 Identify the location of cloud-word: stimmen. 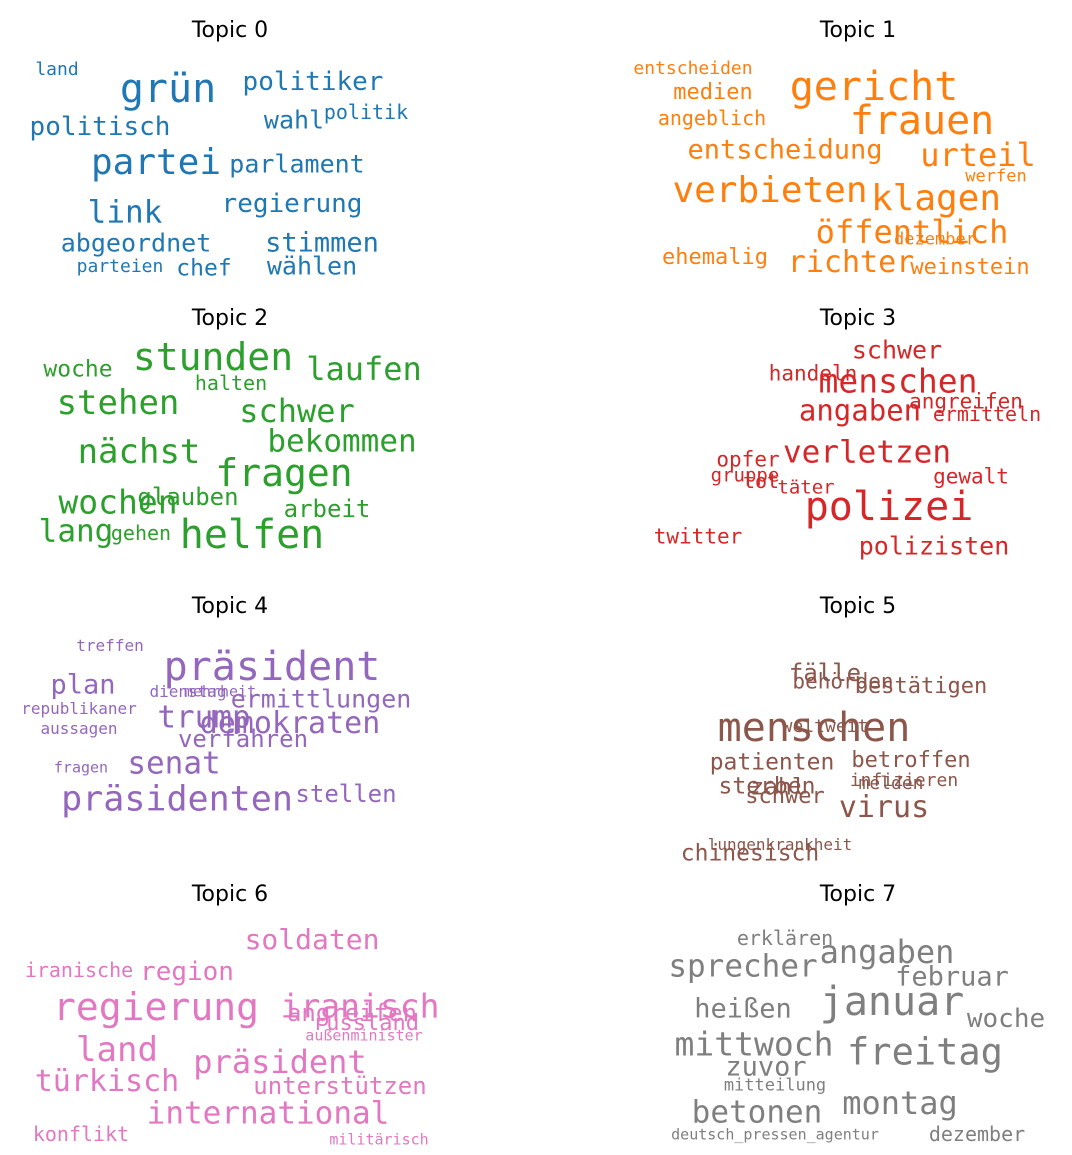
(322, 243).